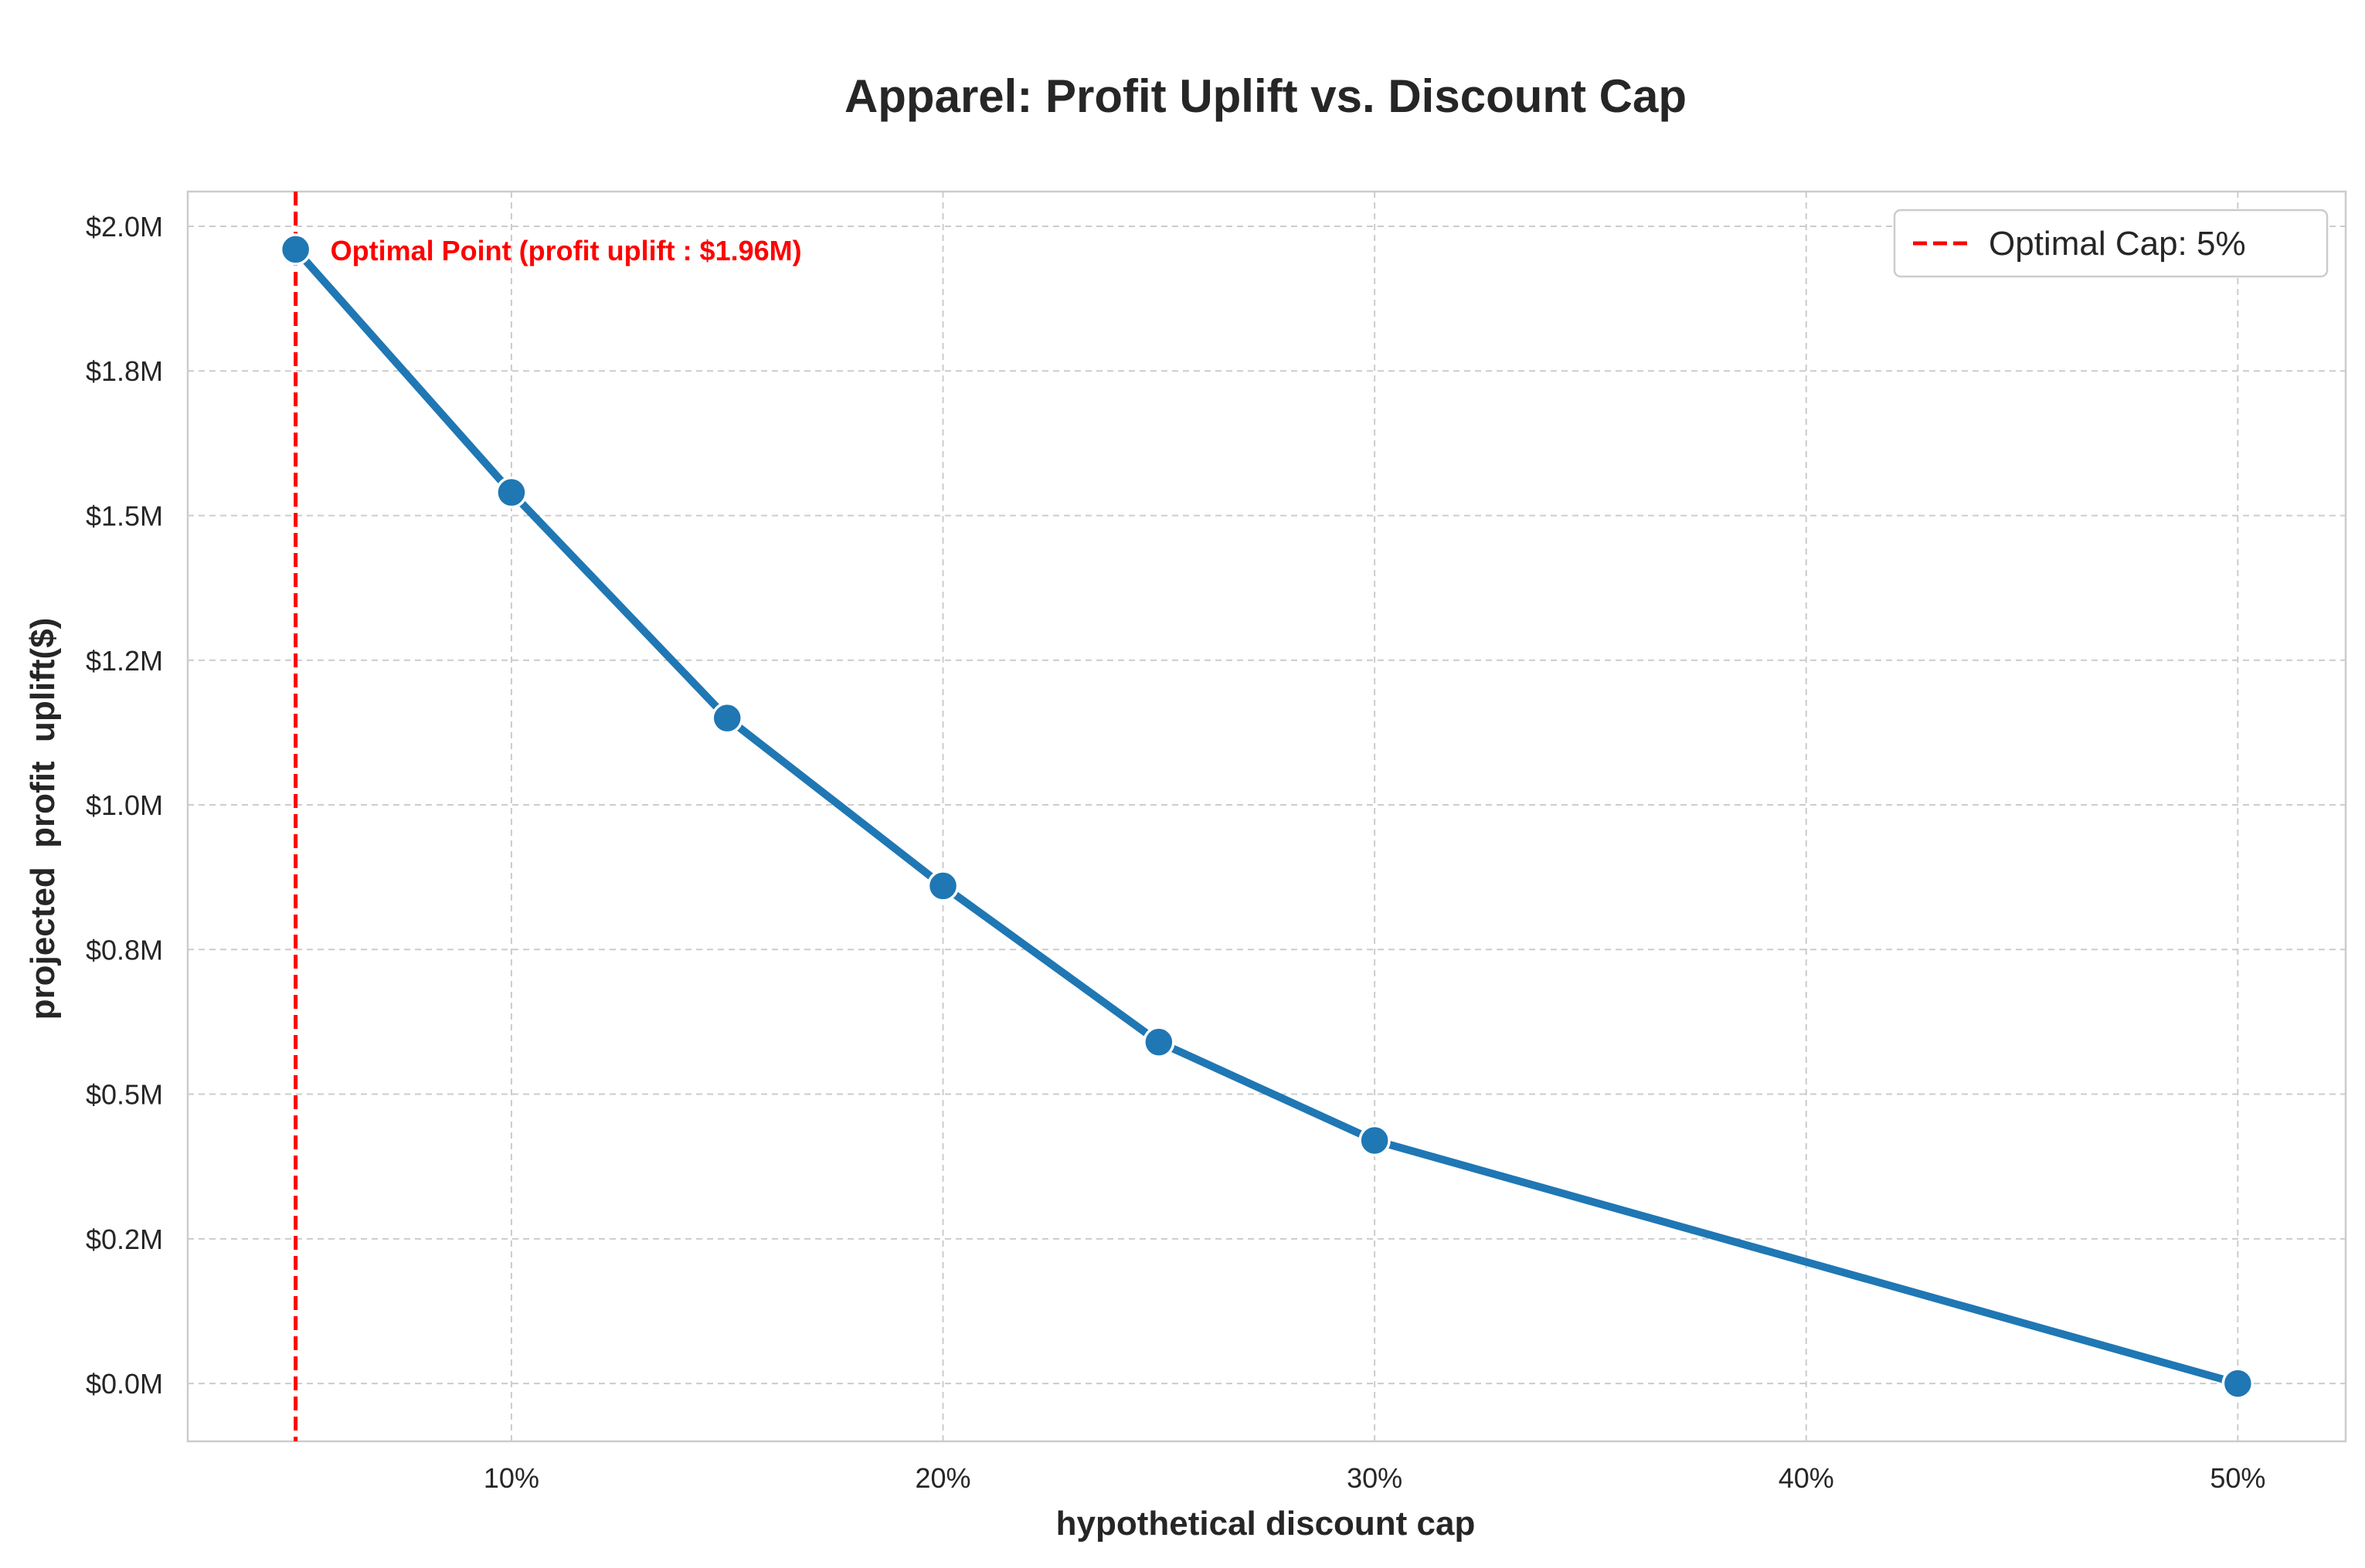  Describe the element at coordinates (43, 819) in the screenshot. I see `y-axis-label: projected profit uplift($)` at that location.